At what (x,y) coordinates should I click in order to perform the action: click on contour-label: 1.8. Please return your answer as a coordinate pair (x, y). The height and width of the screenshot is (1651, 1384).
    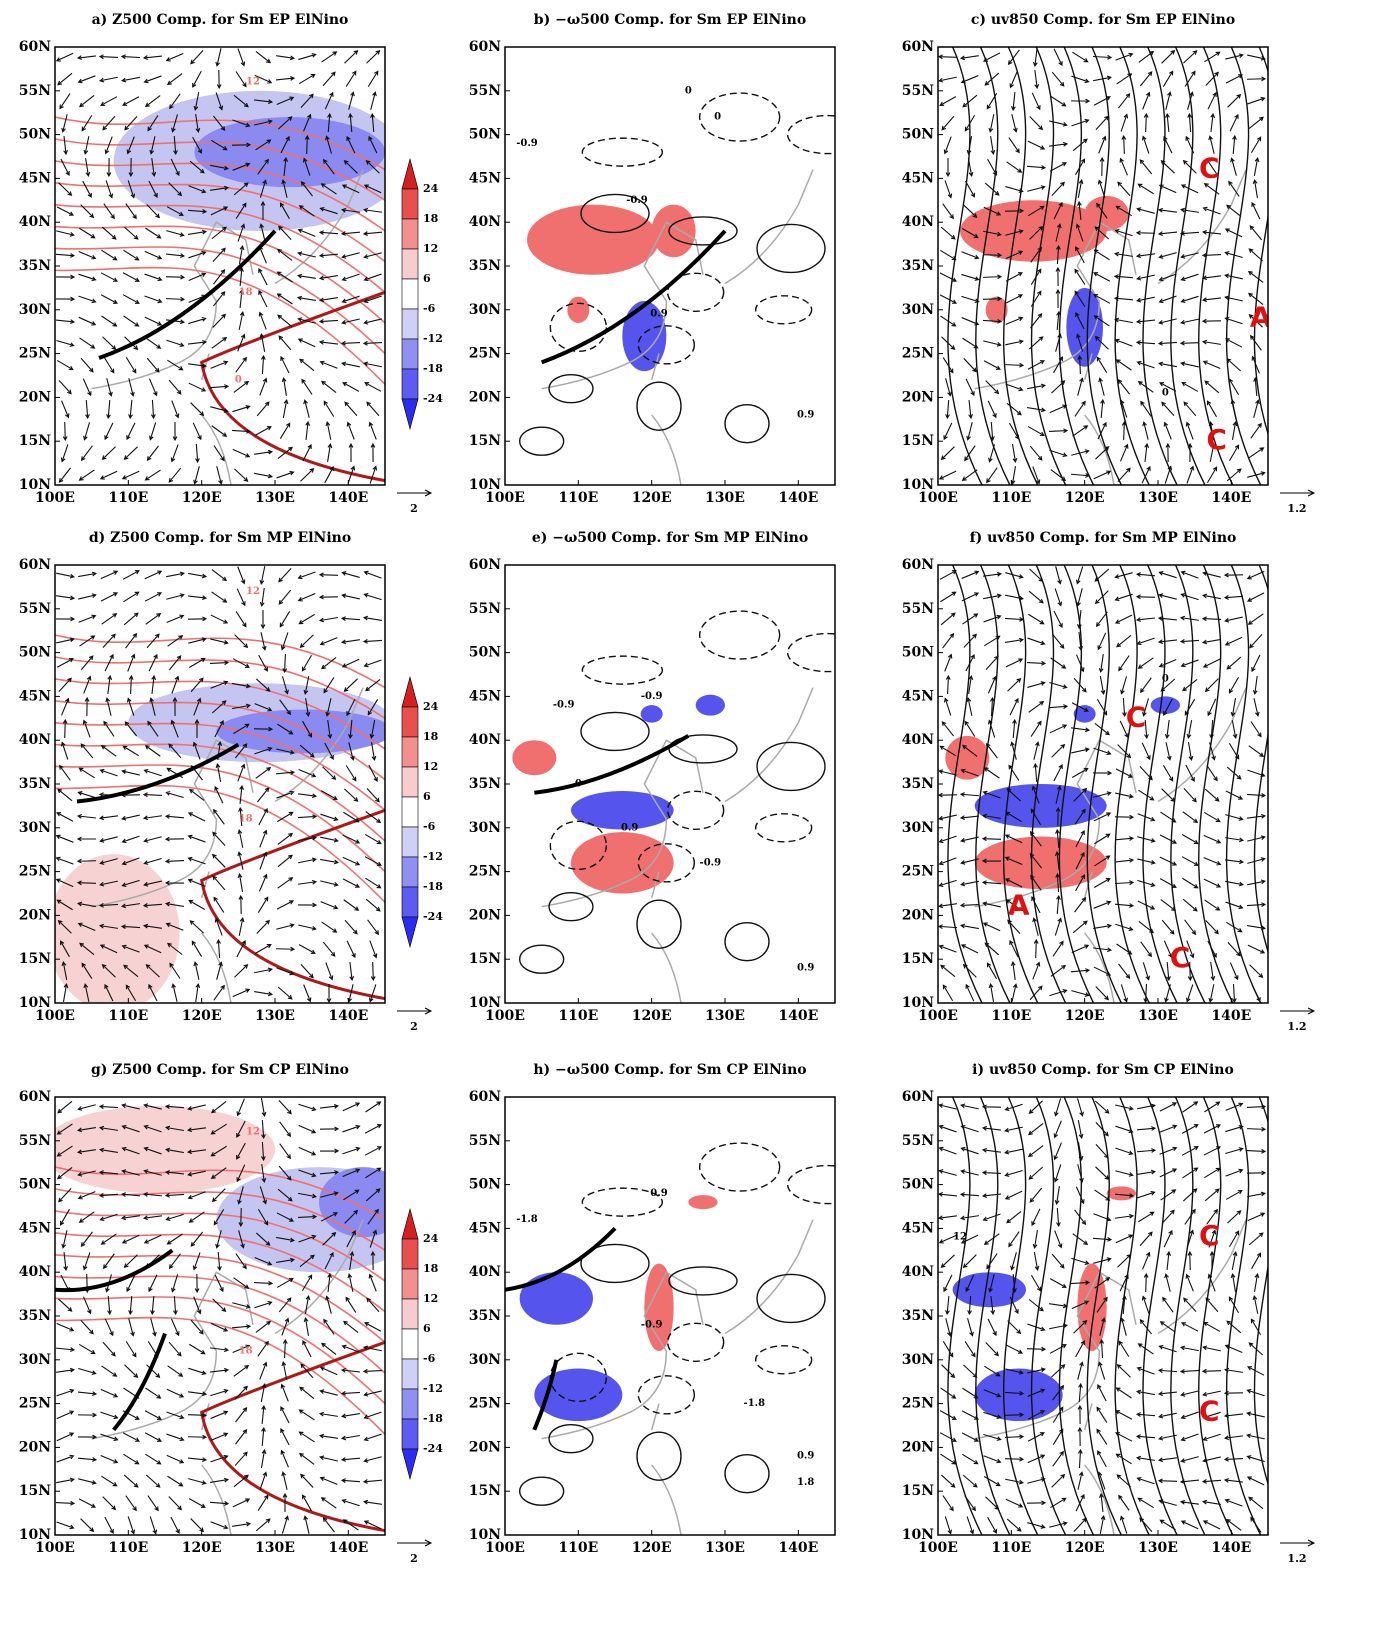
    Looking at the image, I should click on (805, 1482).